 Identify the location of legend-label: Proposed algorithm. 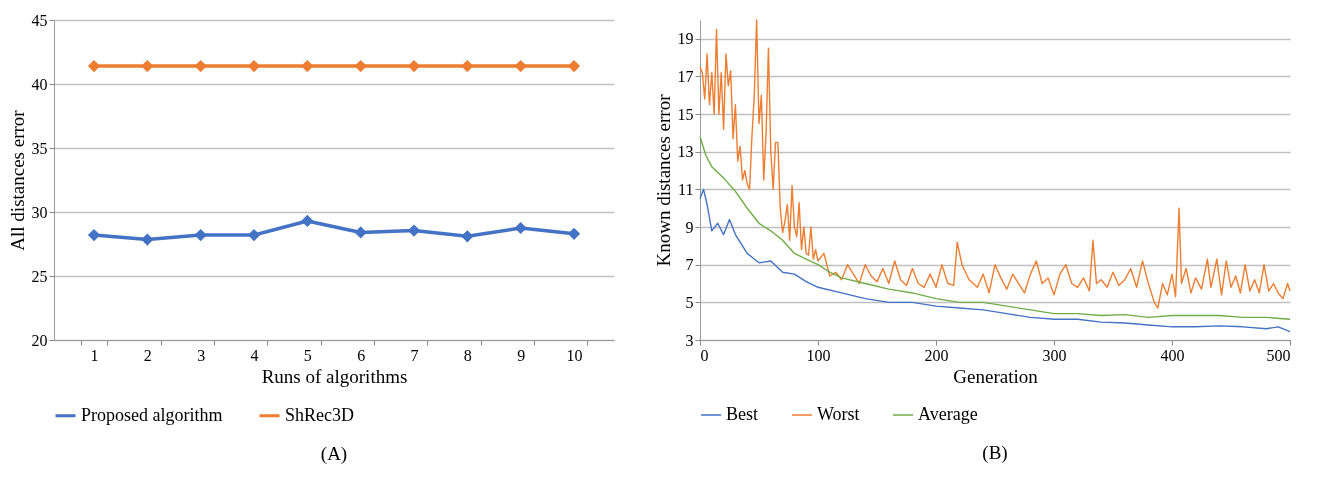
(152, 414).